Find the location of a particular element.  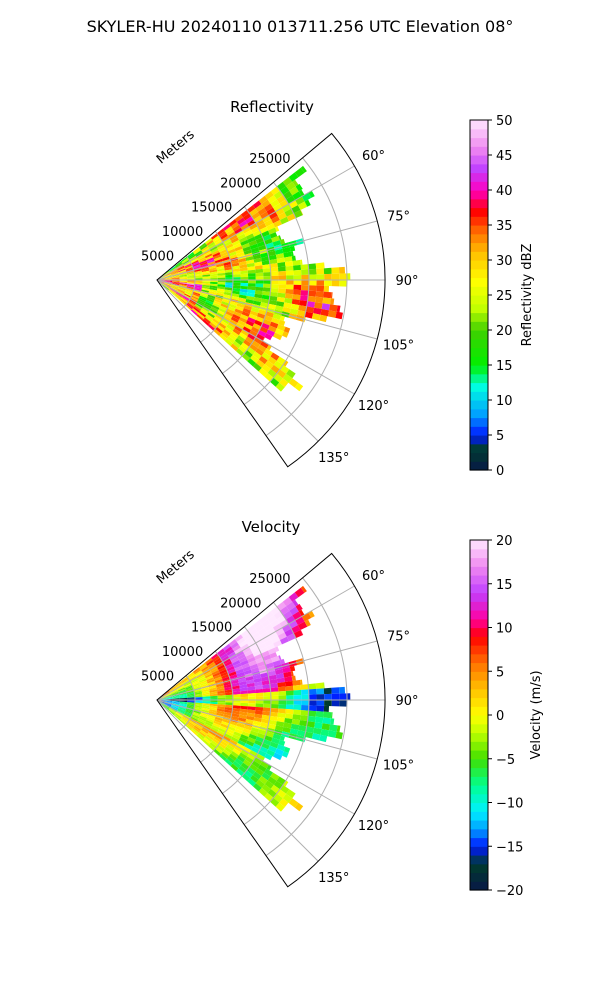

velocity-colorbar-label: Velocity (m/s) is located at coordinates (536, 714).